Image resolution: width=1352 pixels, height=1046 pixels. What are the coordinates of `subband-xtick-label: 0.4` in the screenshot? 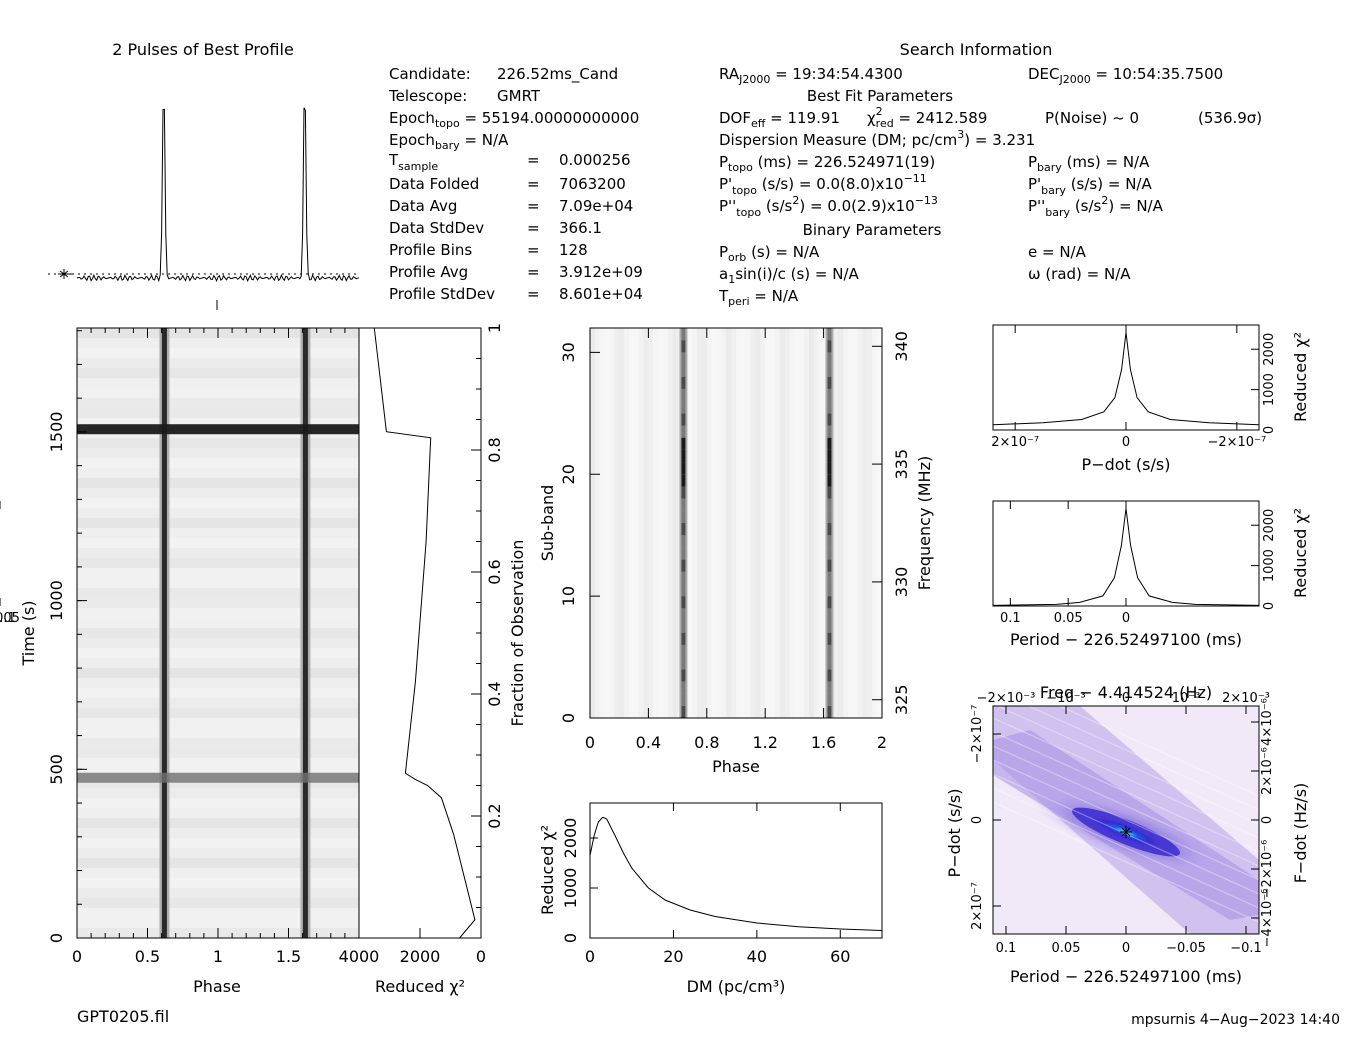 It's located at (648, 742).